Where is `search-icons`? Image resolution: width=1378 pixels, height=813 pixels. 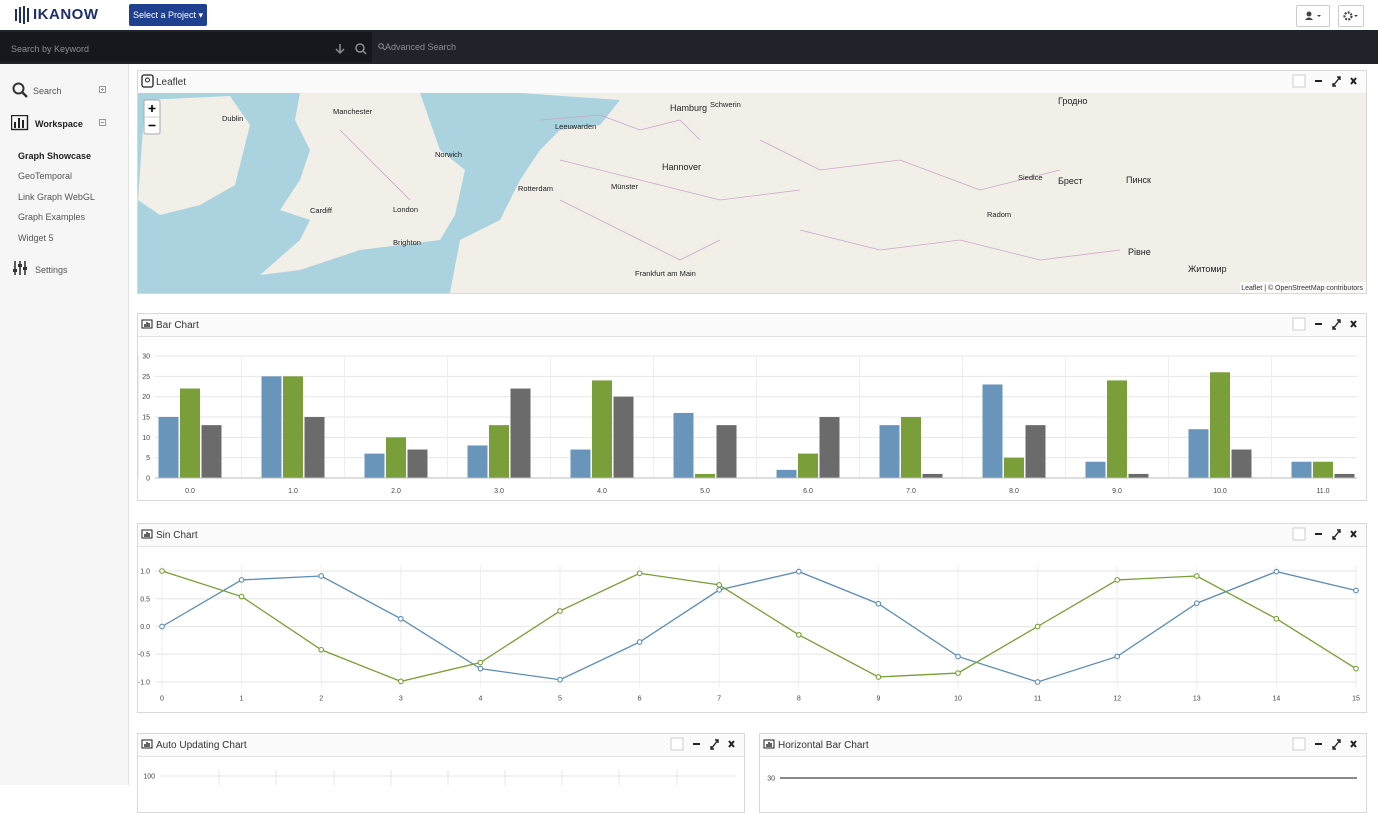
search-icons is located at coordinates (352, 49).